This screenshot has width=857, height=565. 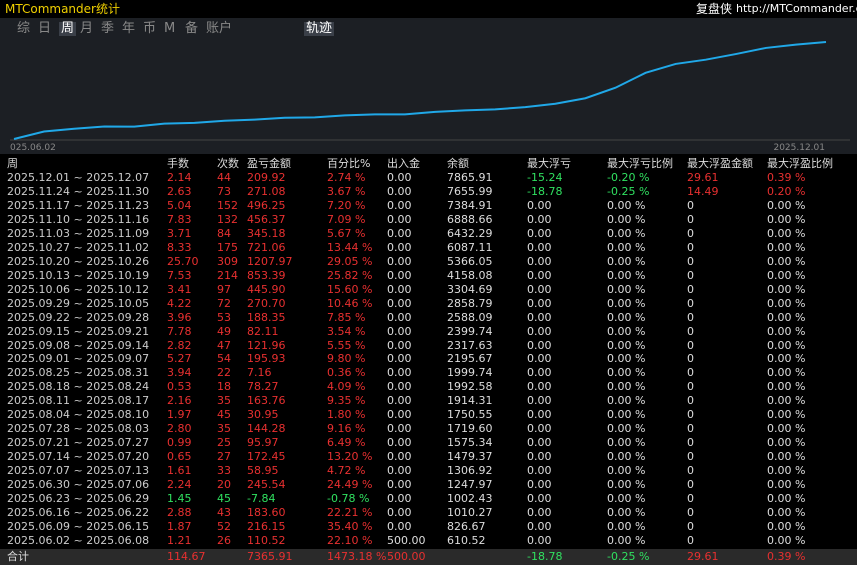 What do you see at coordinates (107, 29) in the screenshot?
I see `tab: 季` at bounding box center [107, 29].